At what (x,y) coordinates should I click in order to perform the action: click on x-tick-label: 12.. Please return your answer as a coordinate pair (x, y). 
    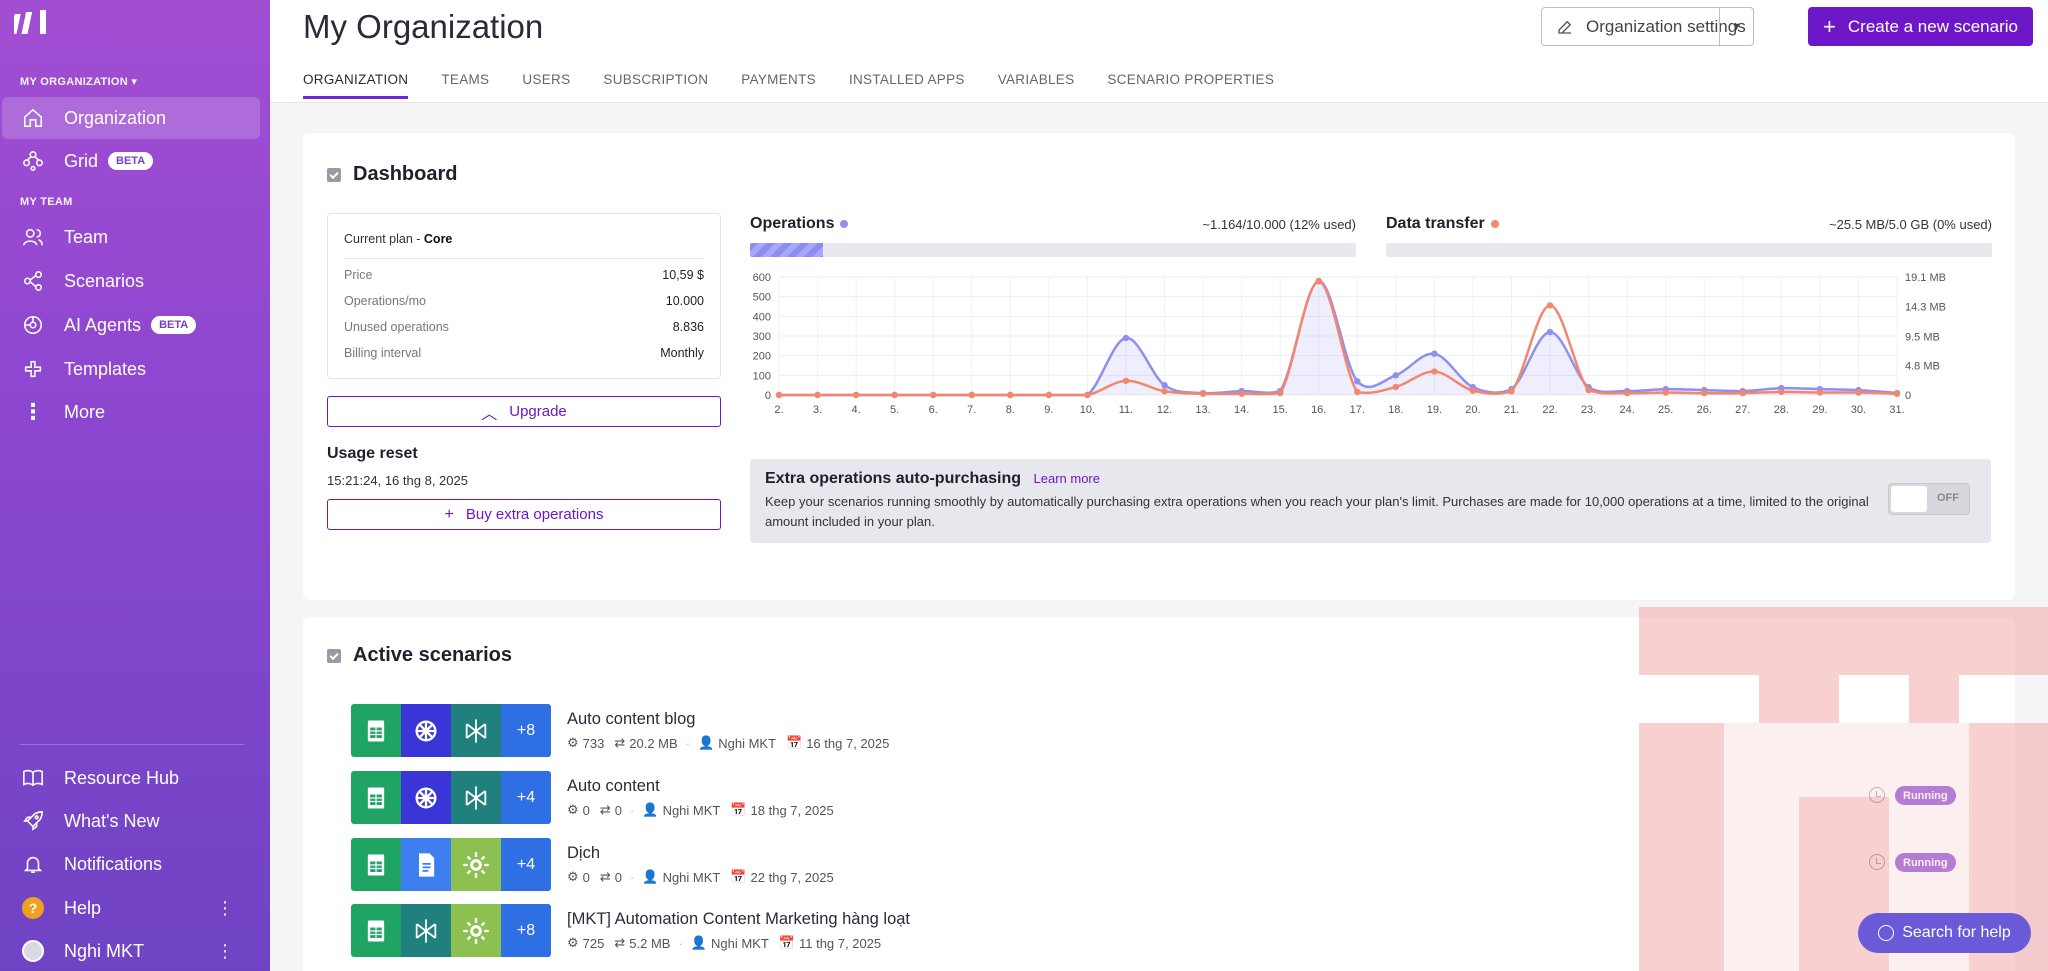
    Looking at the image, I should click on (1164, 410).